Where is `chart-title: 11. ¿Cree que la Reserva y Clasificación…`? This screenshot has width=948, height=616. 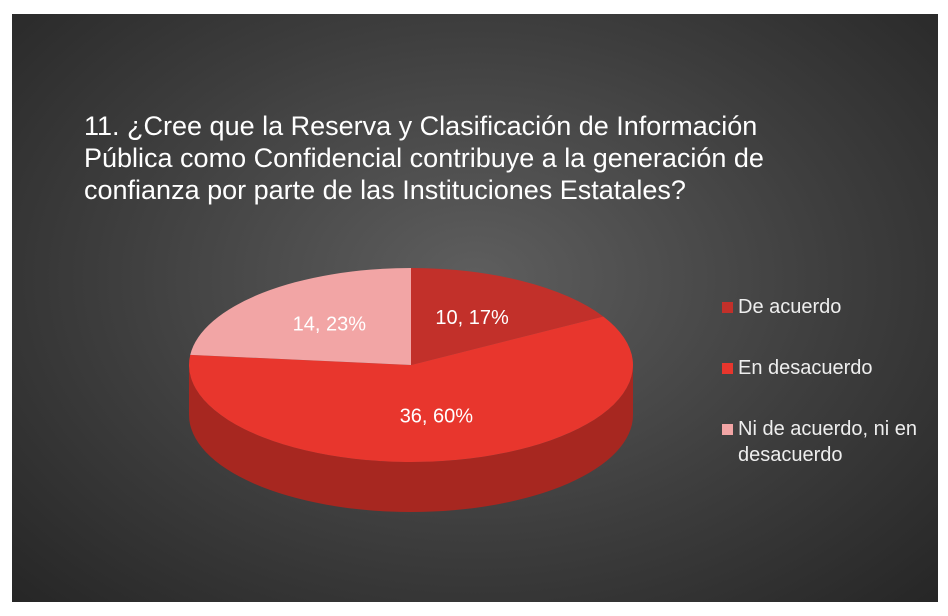
chart-title: 11. ¿Cree que la Reserva y Clasificación… is located at coordinates (424, 158).